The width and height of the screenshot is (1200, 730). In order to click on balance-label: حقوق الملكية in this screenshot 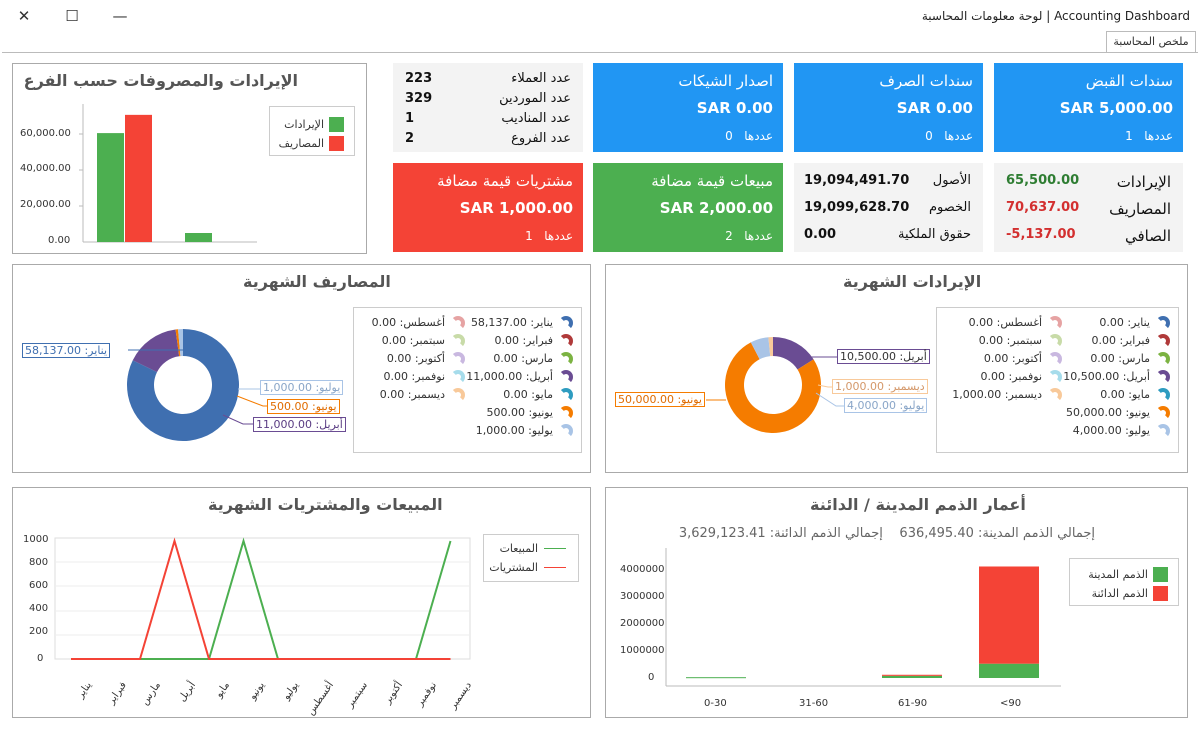, I will do `click(934, 234)`.